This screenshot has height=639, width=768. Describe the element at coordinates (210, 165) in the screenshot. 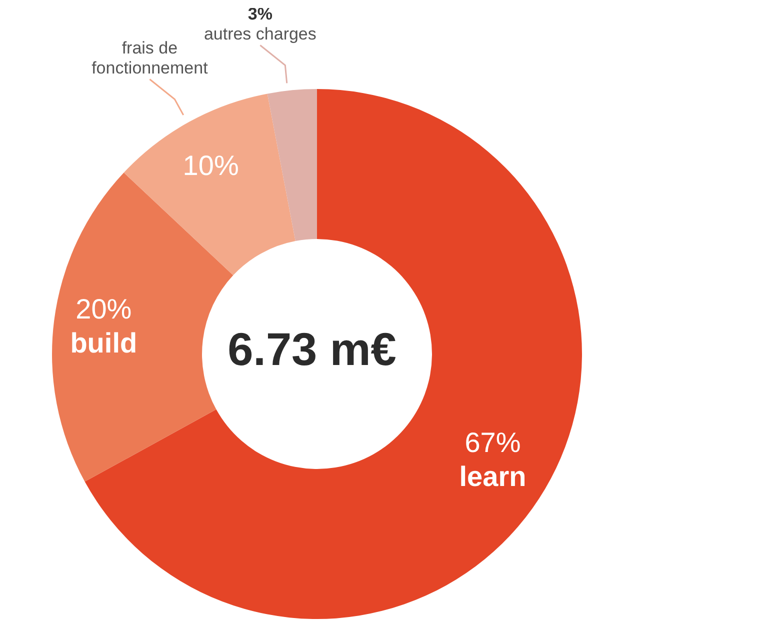

I see `data-label: 10%` at that location.